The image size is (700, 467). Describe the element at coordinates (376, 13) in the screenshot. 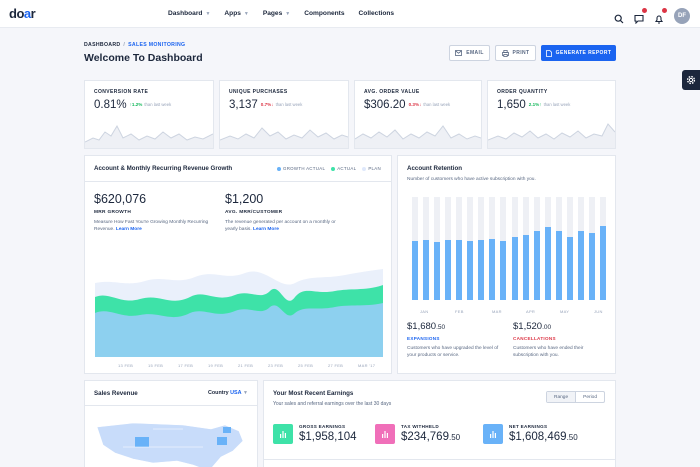

I see `nav-collections: Collections` at that location.